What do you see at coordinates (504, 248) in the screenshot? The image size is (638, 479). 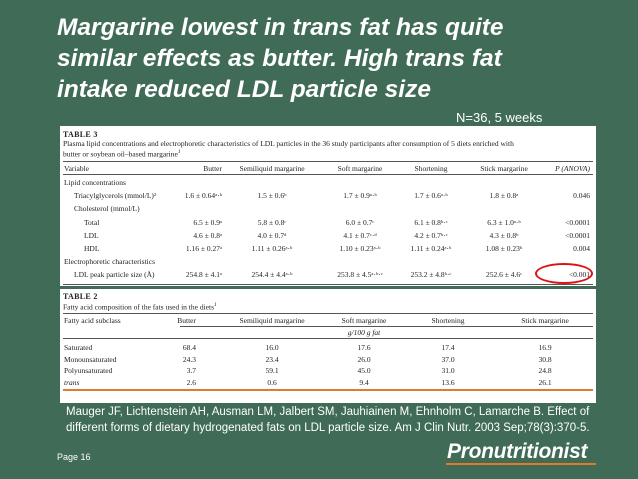 I see `t3-cell: 1.08 ± 0.23ᵇ` at bounding box center [504, 248].